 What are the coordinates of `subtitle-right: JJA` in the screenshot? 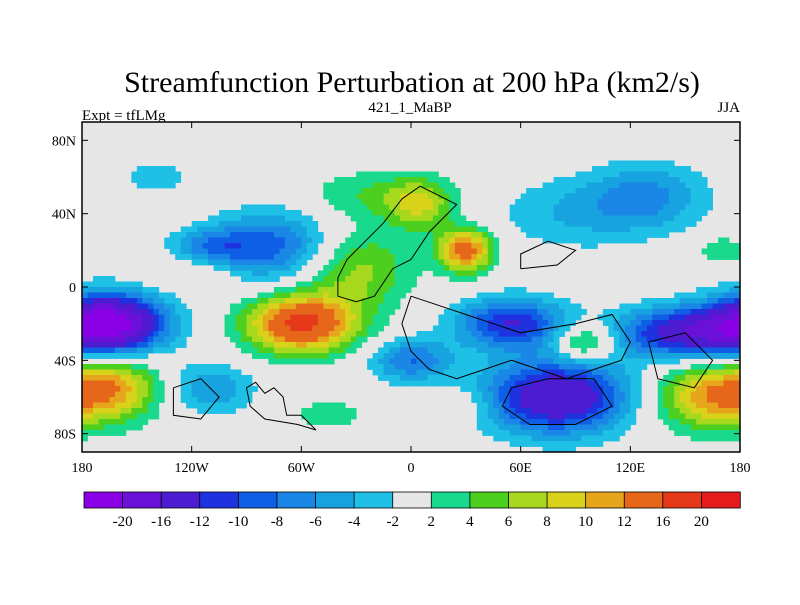 It's located at (728, 108).